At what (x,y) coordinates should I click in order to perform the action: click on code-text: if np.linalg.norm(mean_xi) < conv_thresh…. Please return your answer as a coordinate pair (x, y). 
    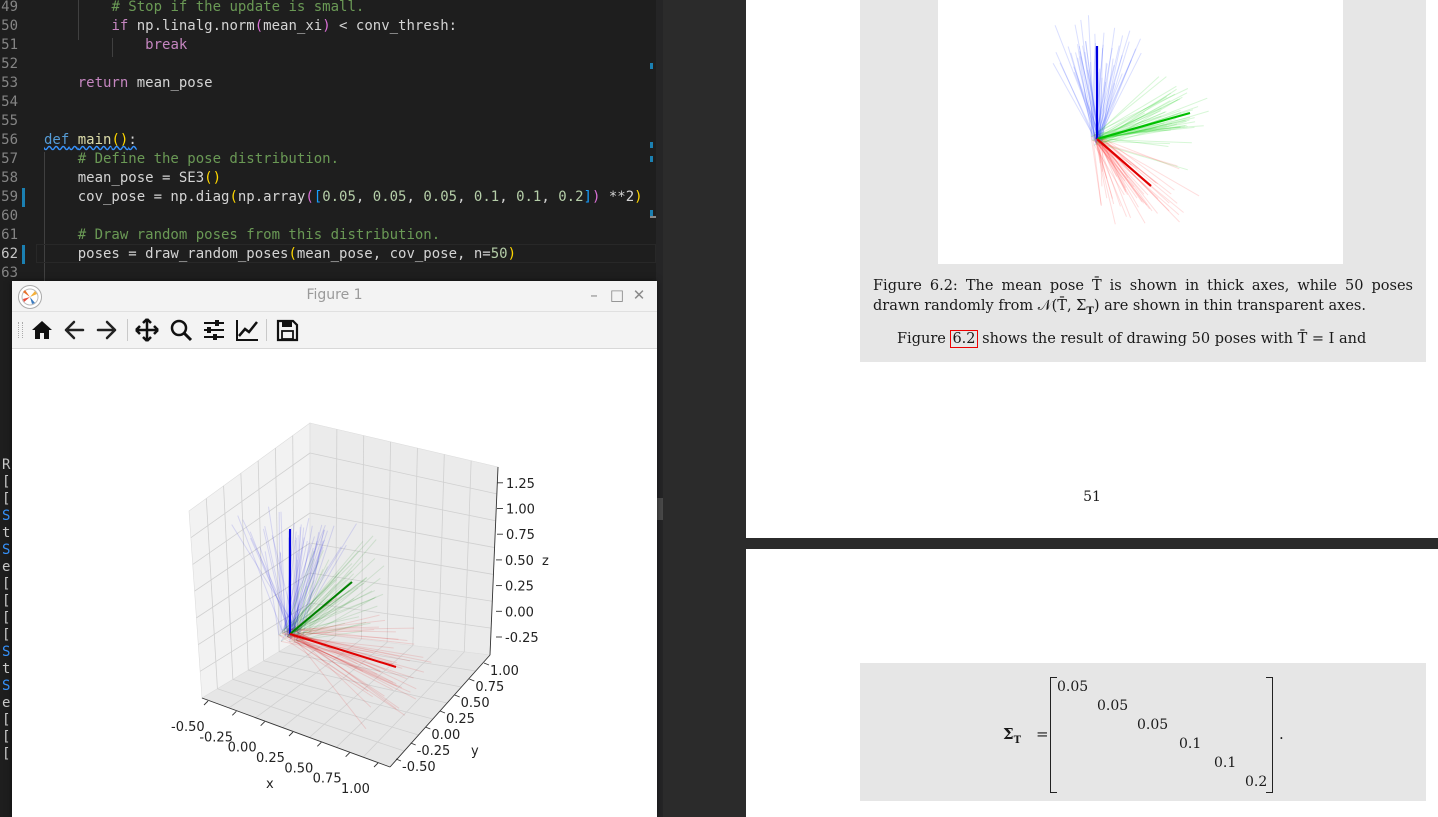
    Looking at the image, I should click on (250, 26).